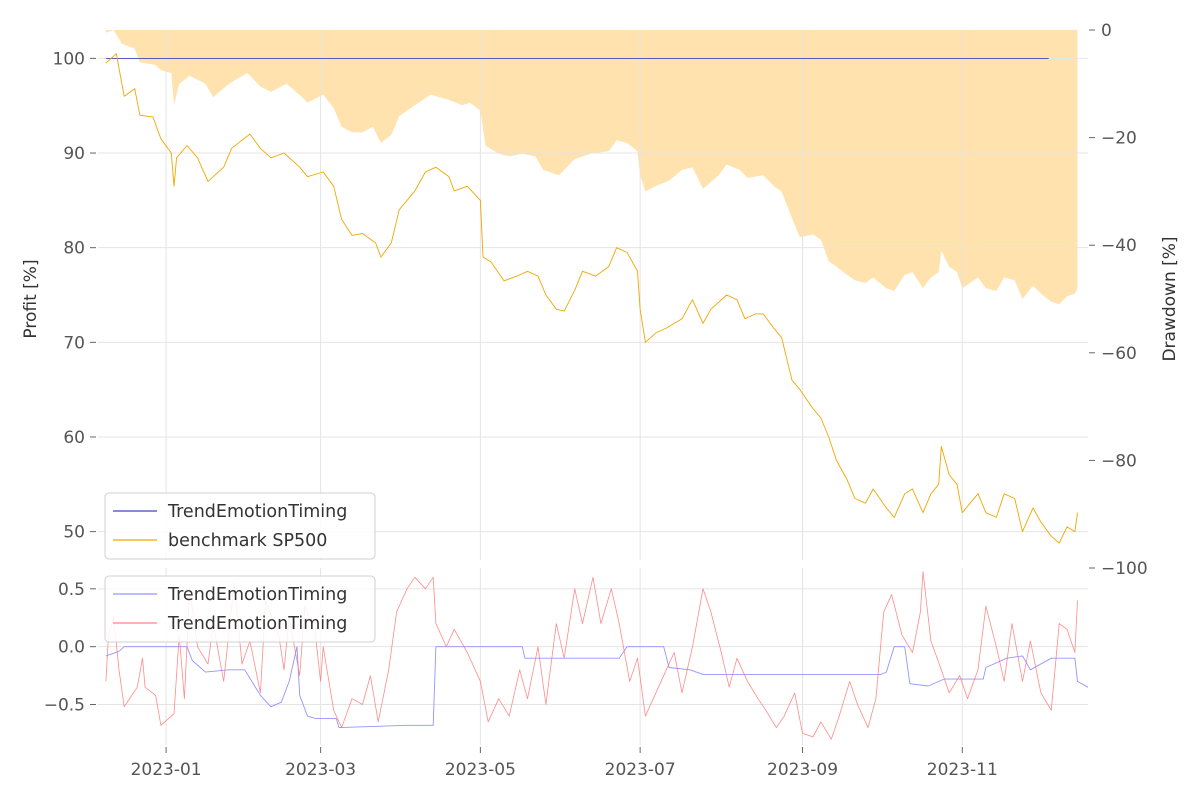 The width and height of the screenshot is (1200, 800). I want to click on x-tick-label: 2023-05, so click(480, 770).